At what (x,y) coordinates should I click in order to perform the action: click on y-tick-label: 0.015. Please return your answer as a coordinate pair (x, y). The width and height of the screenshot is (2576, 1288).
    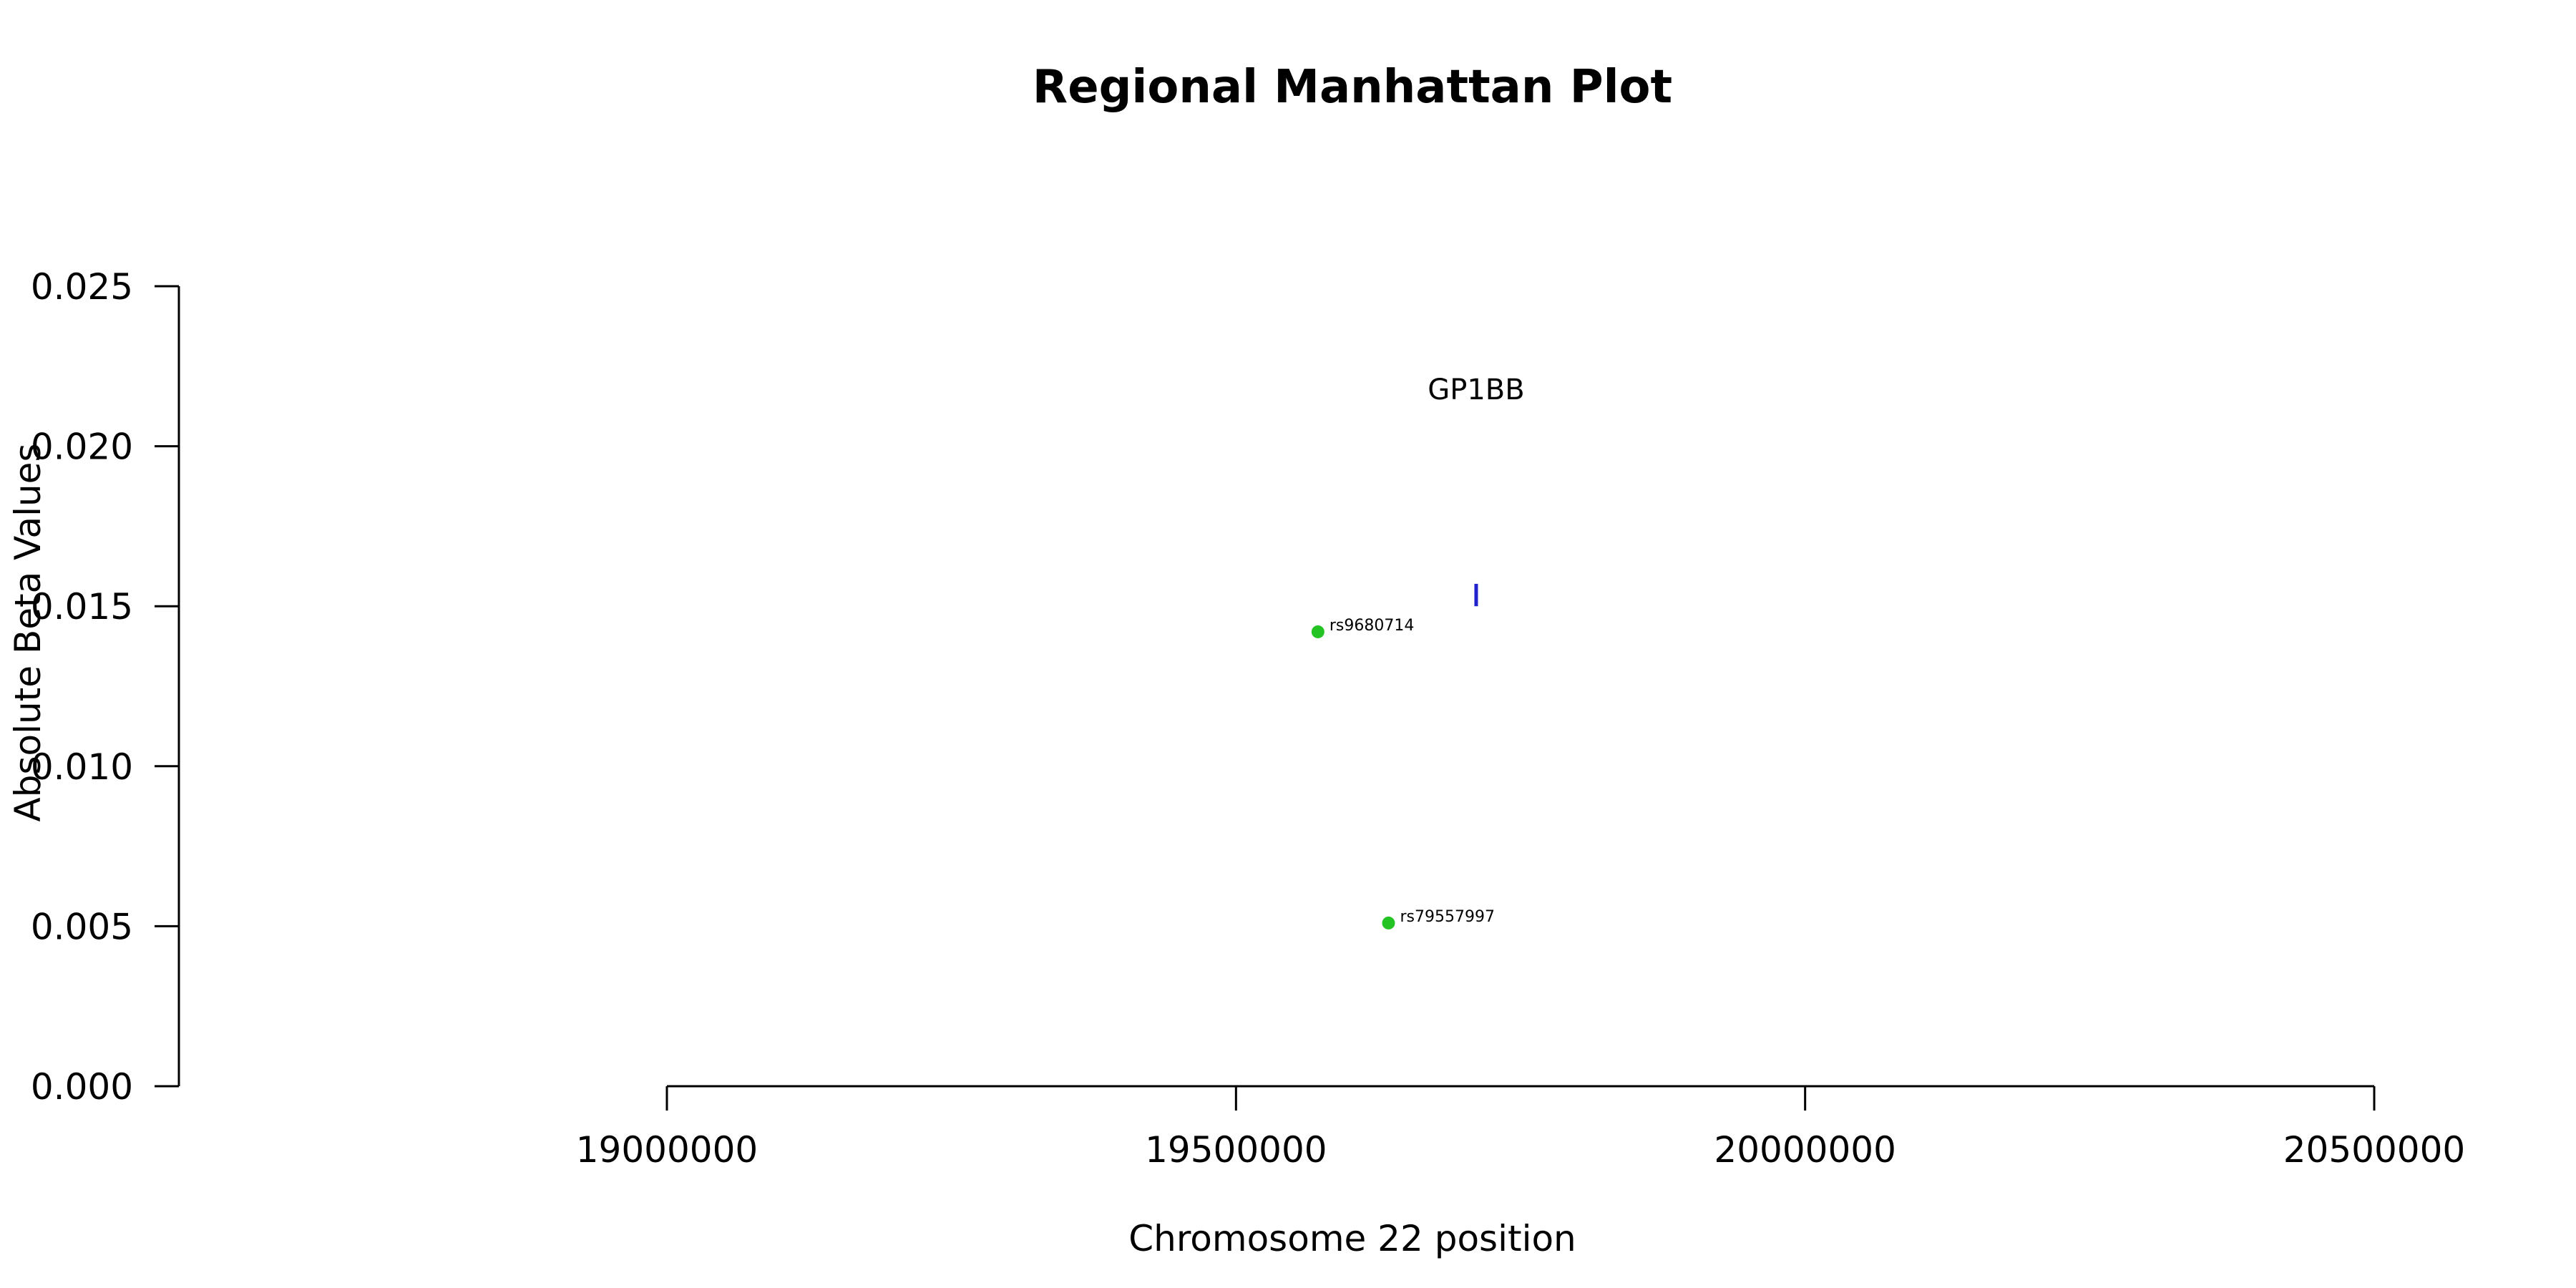
    Looking at the image, I should click on (82, 607).